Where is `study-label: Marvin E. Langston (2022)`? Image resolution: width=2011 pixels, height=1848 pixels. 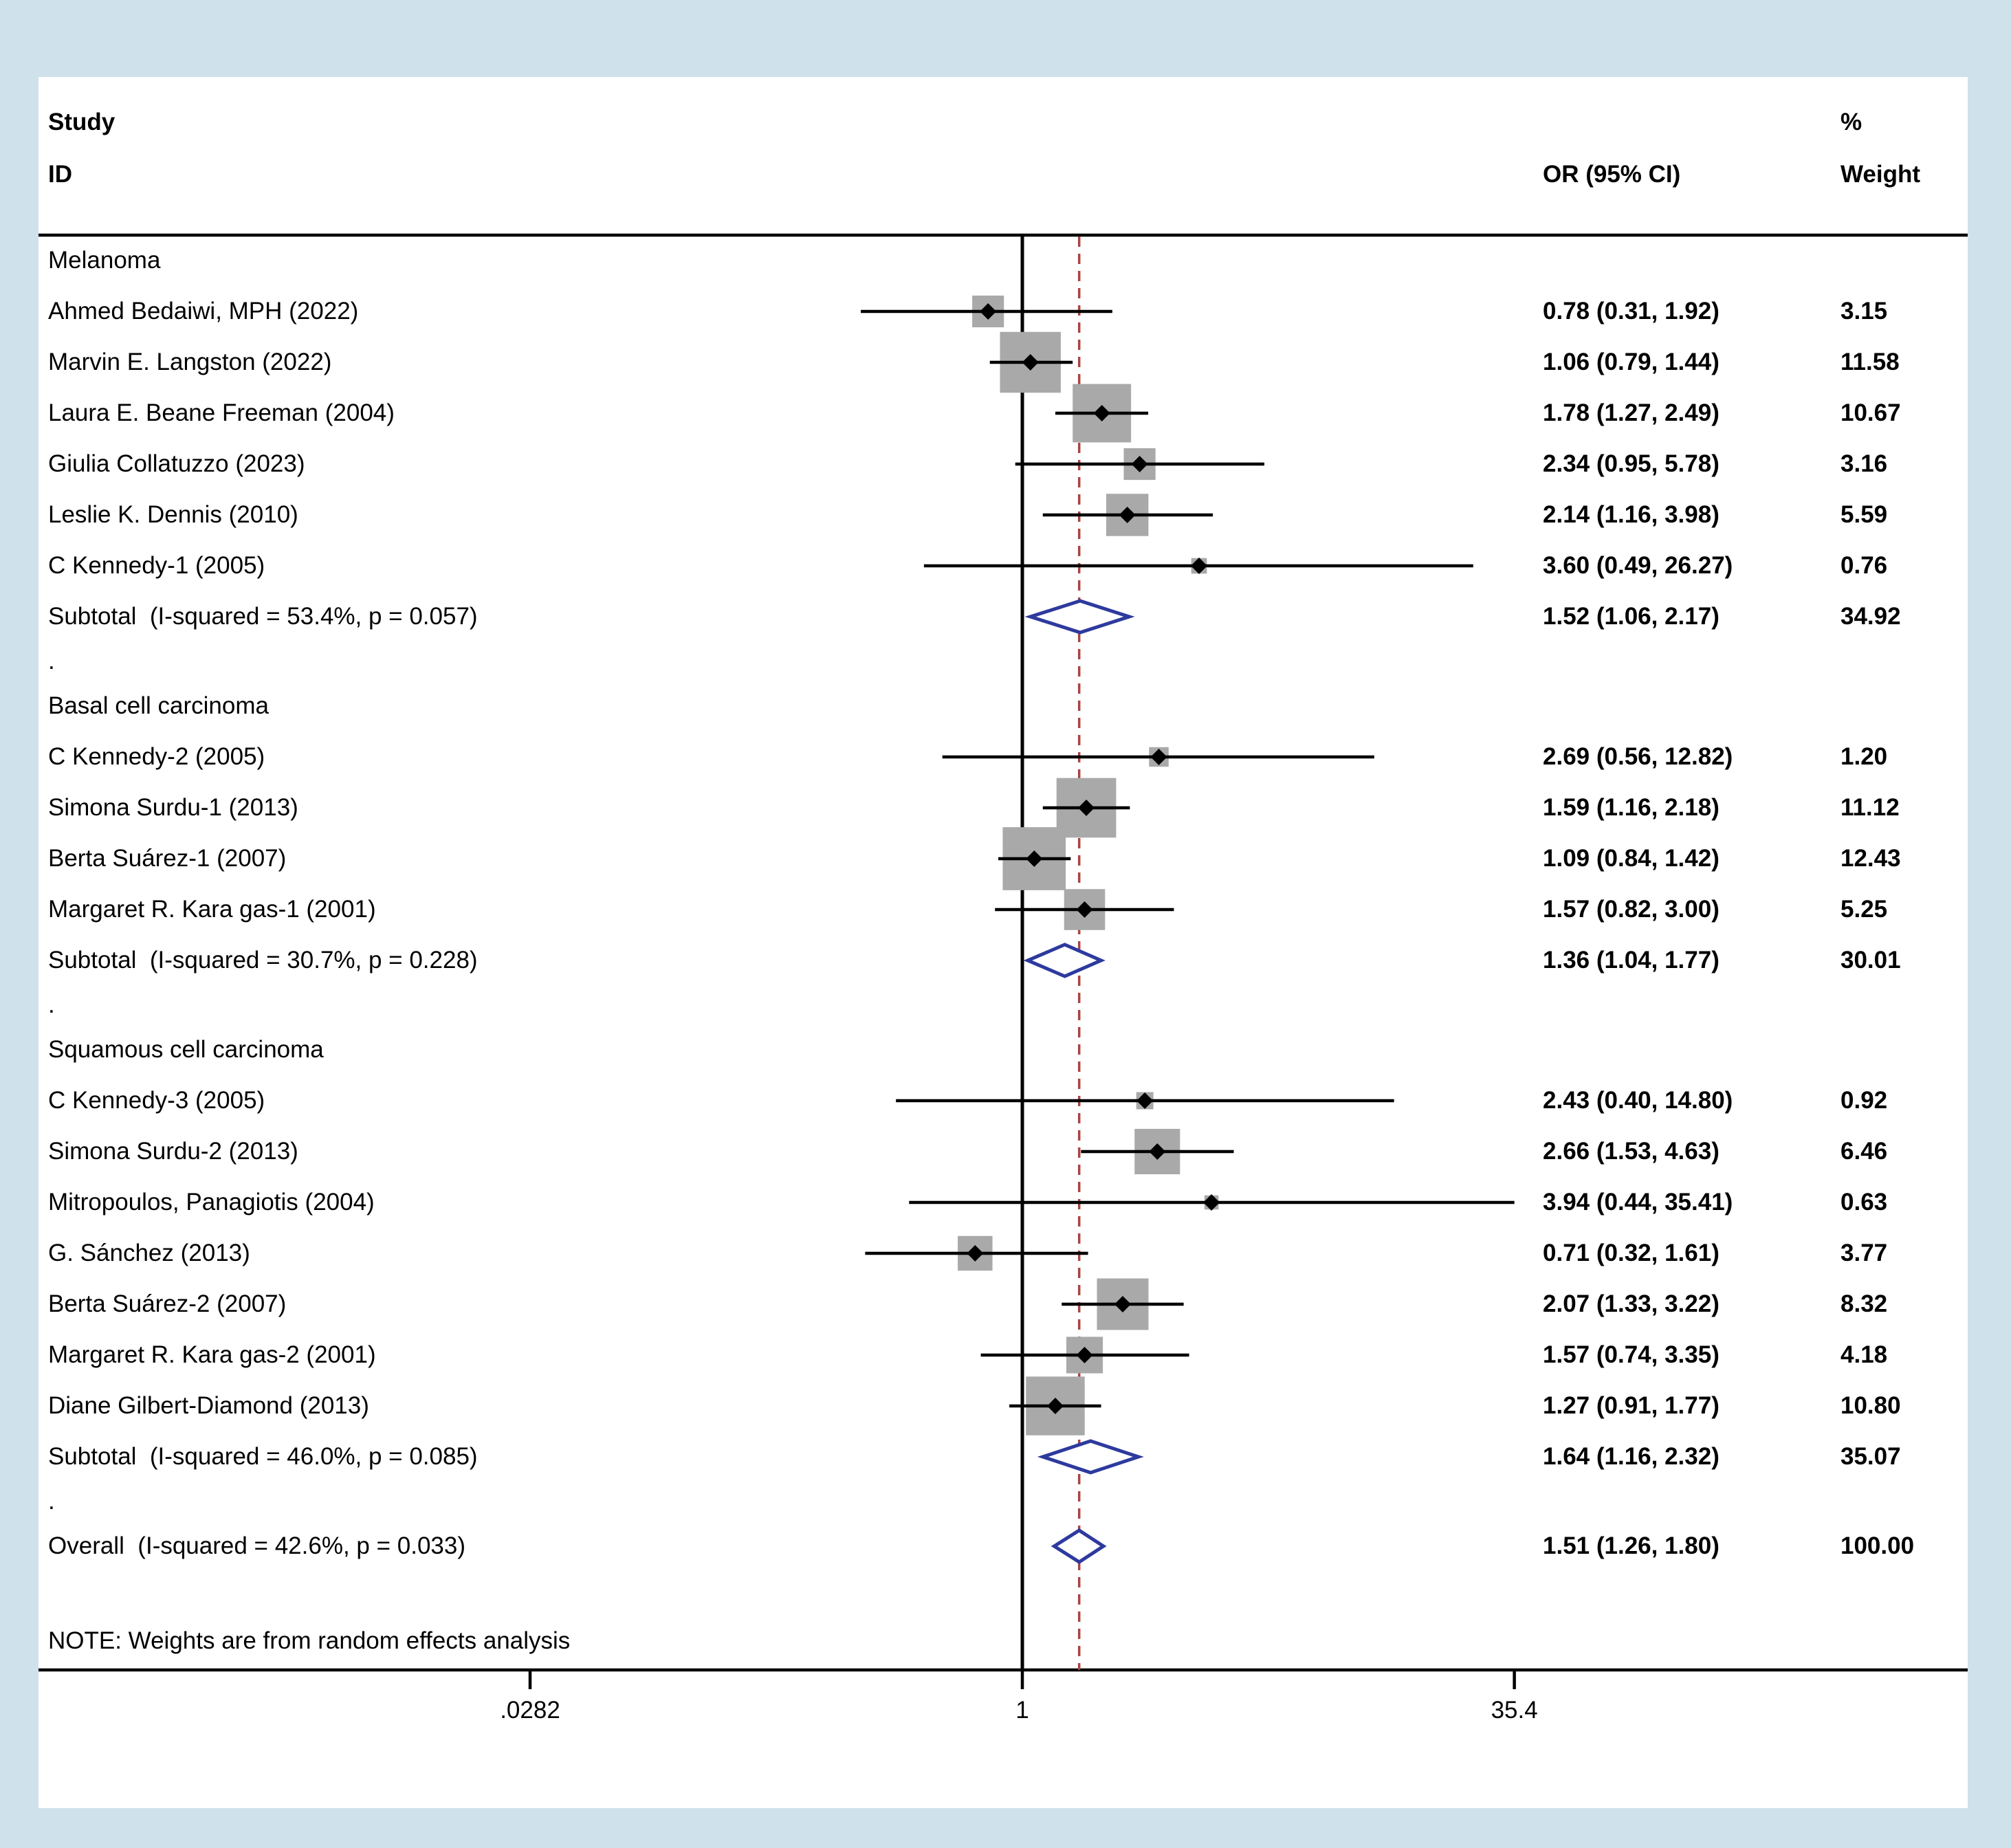
study-label: Marvin E. Langston (2022) is located at coordinates (190, 362).